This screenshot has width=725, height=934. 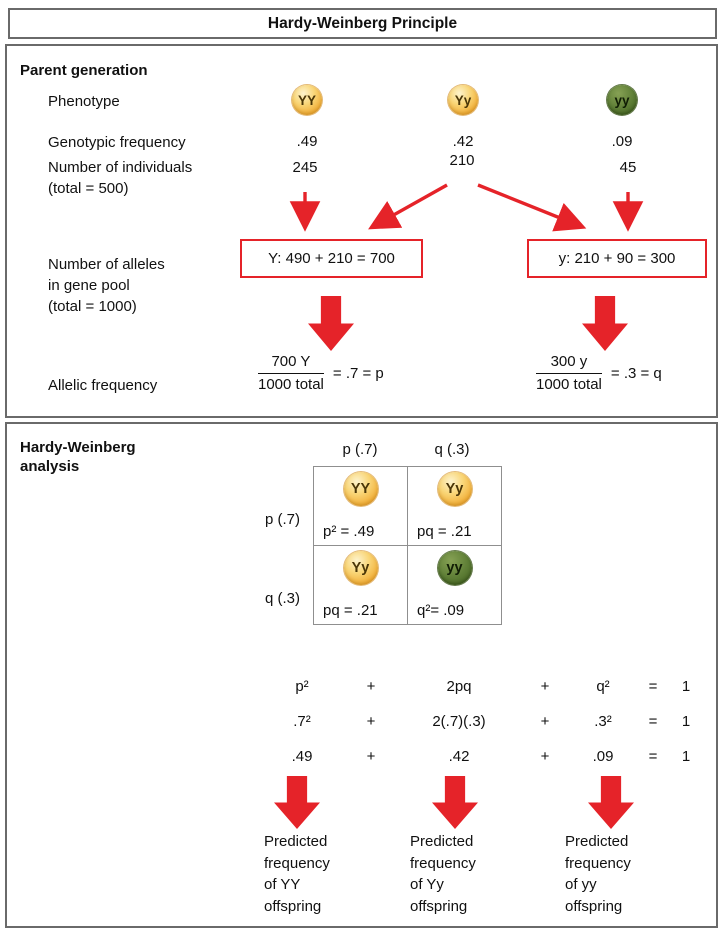 What do you see at coordinates (360, 449) in the screenshot?
I see `punnett-col-header-p: p (.7)` at bounding box center [360, 449].